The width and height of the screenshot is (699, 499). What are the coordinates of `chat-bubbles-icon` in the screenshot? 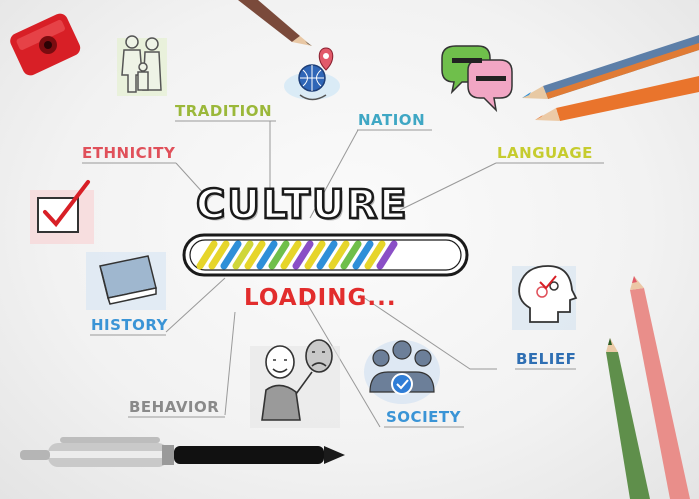 It's located at (477, 79).